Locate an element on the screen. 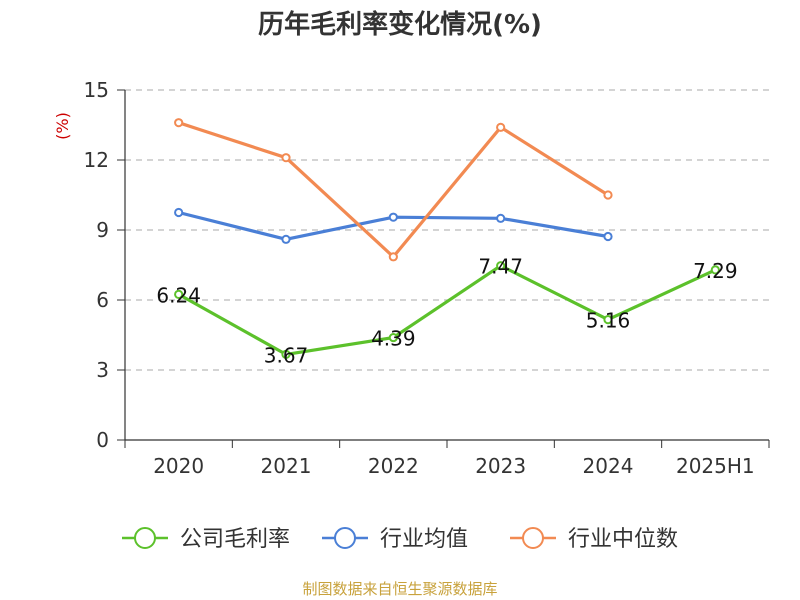 This screenshot has height=600, width=800. y-tick-label-3: 3 is located at coordinates (102, 370).